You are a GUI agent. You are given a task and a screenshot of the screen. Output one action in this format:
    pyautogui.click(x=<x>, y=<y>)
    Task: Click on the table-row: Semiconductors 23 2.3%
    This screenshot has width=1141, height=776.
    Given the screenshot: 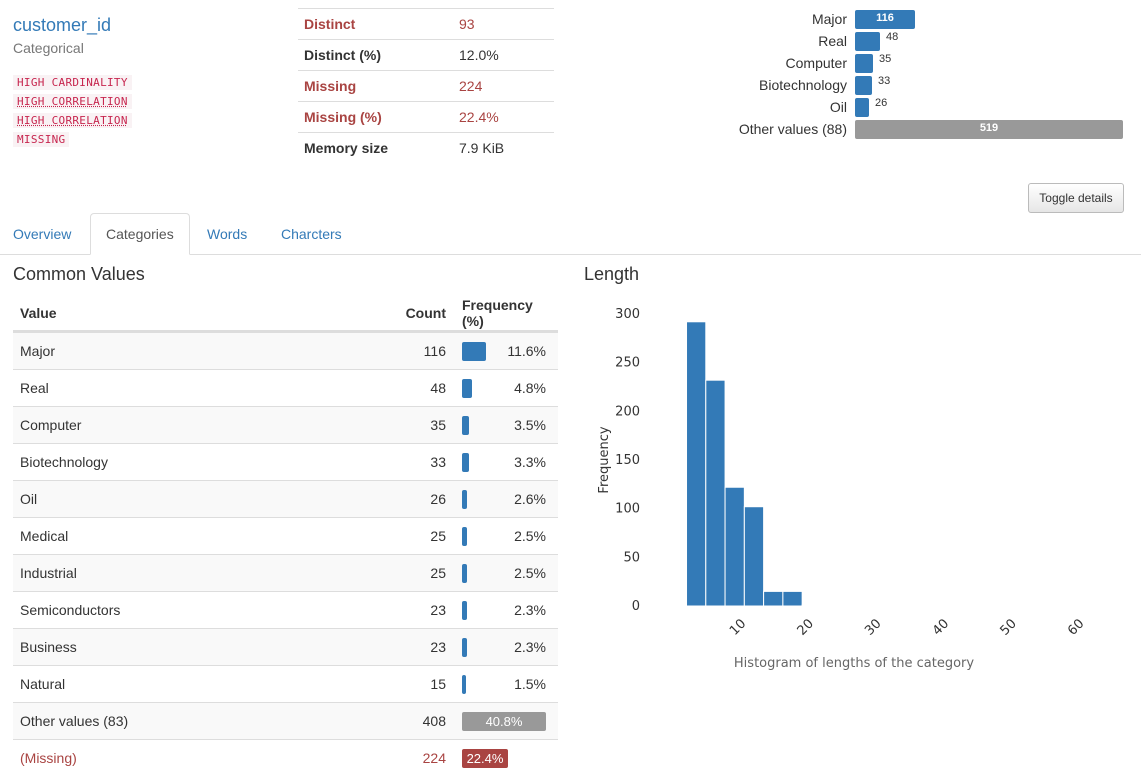 What is the action you would take?
    pyautogui.click(x=285, y=609)
    